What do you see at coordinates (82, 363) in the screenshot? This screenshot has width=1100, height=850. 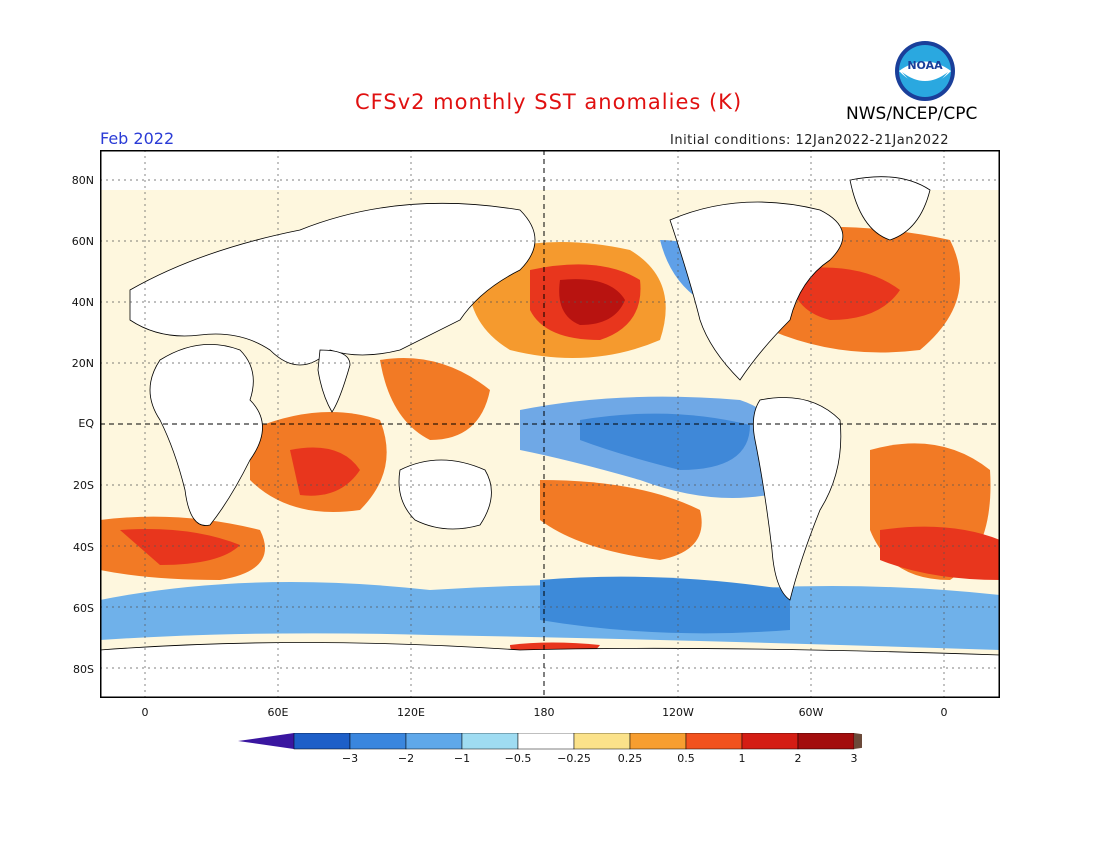 I see `lat-label: 20N` at bounding box center [82, 363].